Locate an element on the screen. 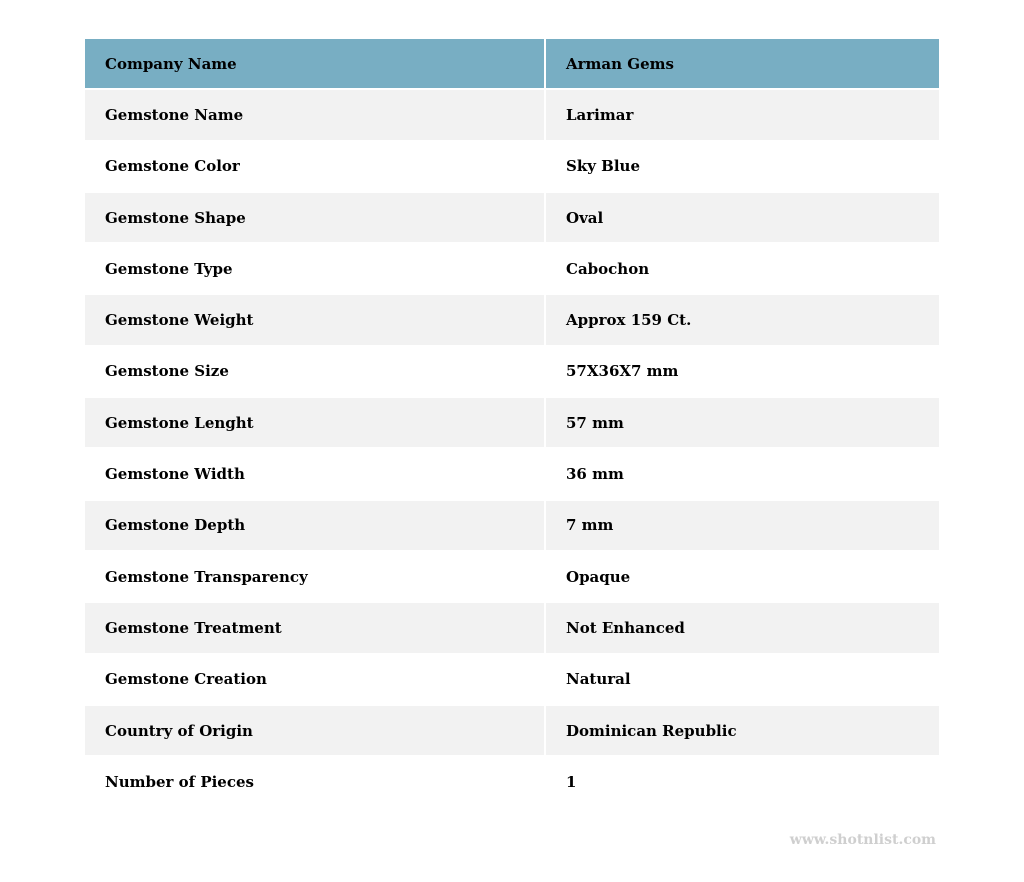 The height and width of the screenshot is (882, 1024). row-value: Dominican Republic is located at coordinates (651, 730).